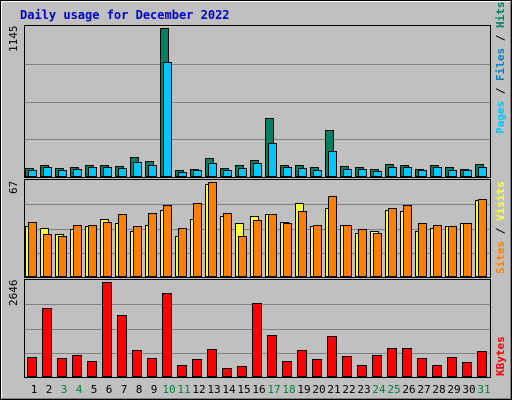  What do you see at coordinates (124, 389) in the screenshot?
I see `day-label-7: 7` at bounding box center [124, 389].